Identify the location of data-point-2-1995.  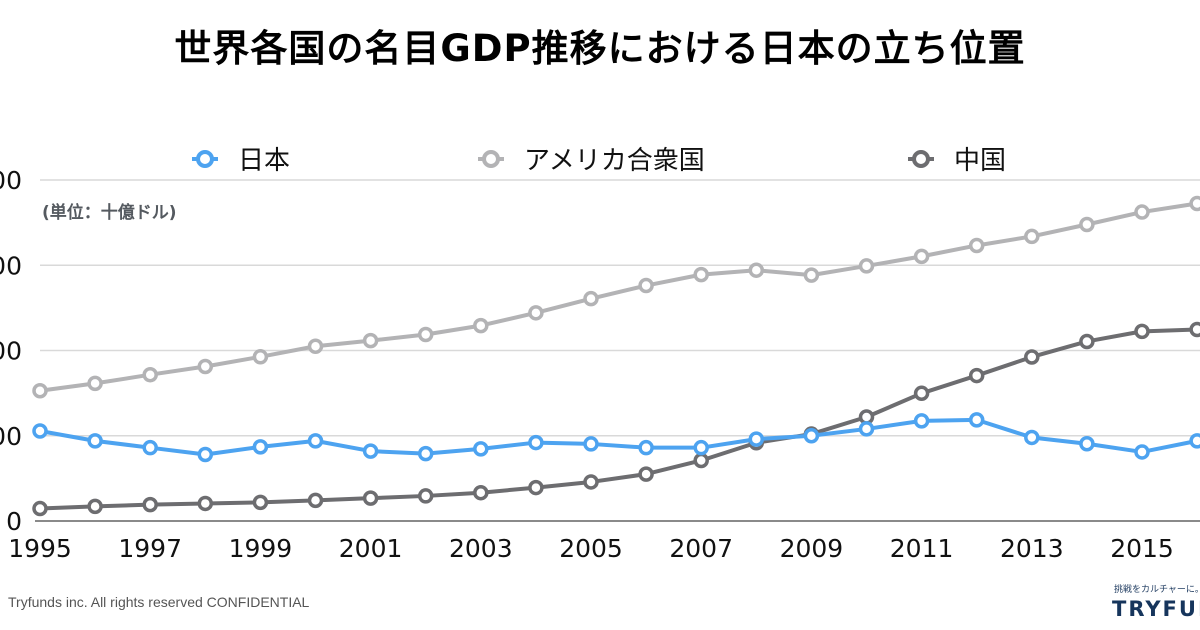
(40, 508).